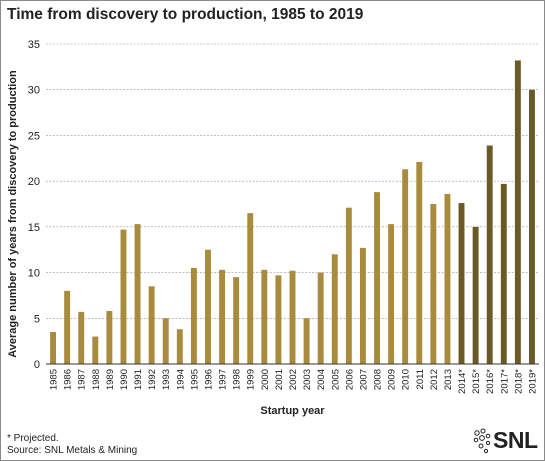 The width and height of the screenshot is (545, 461). Describe the element at coordinates (279, 379) in the screenshot. I see `x-tick-label: 2001` at that location.